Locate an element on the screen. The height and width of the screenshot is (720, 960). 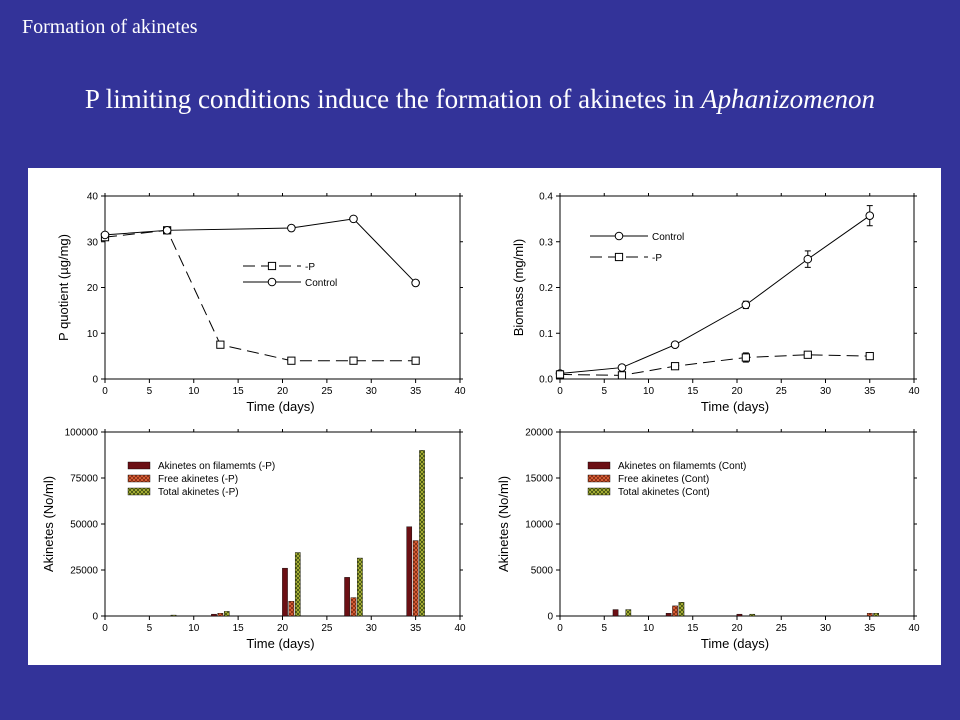
y-axis-title: Akinetes (No/ml) is located at coordinates (48, 524).